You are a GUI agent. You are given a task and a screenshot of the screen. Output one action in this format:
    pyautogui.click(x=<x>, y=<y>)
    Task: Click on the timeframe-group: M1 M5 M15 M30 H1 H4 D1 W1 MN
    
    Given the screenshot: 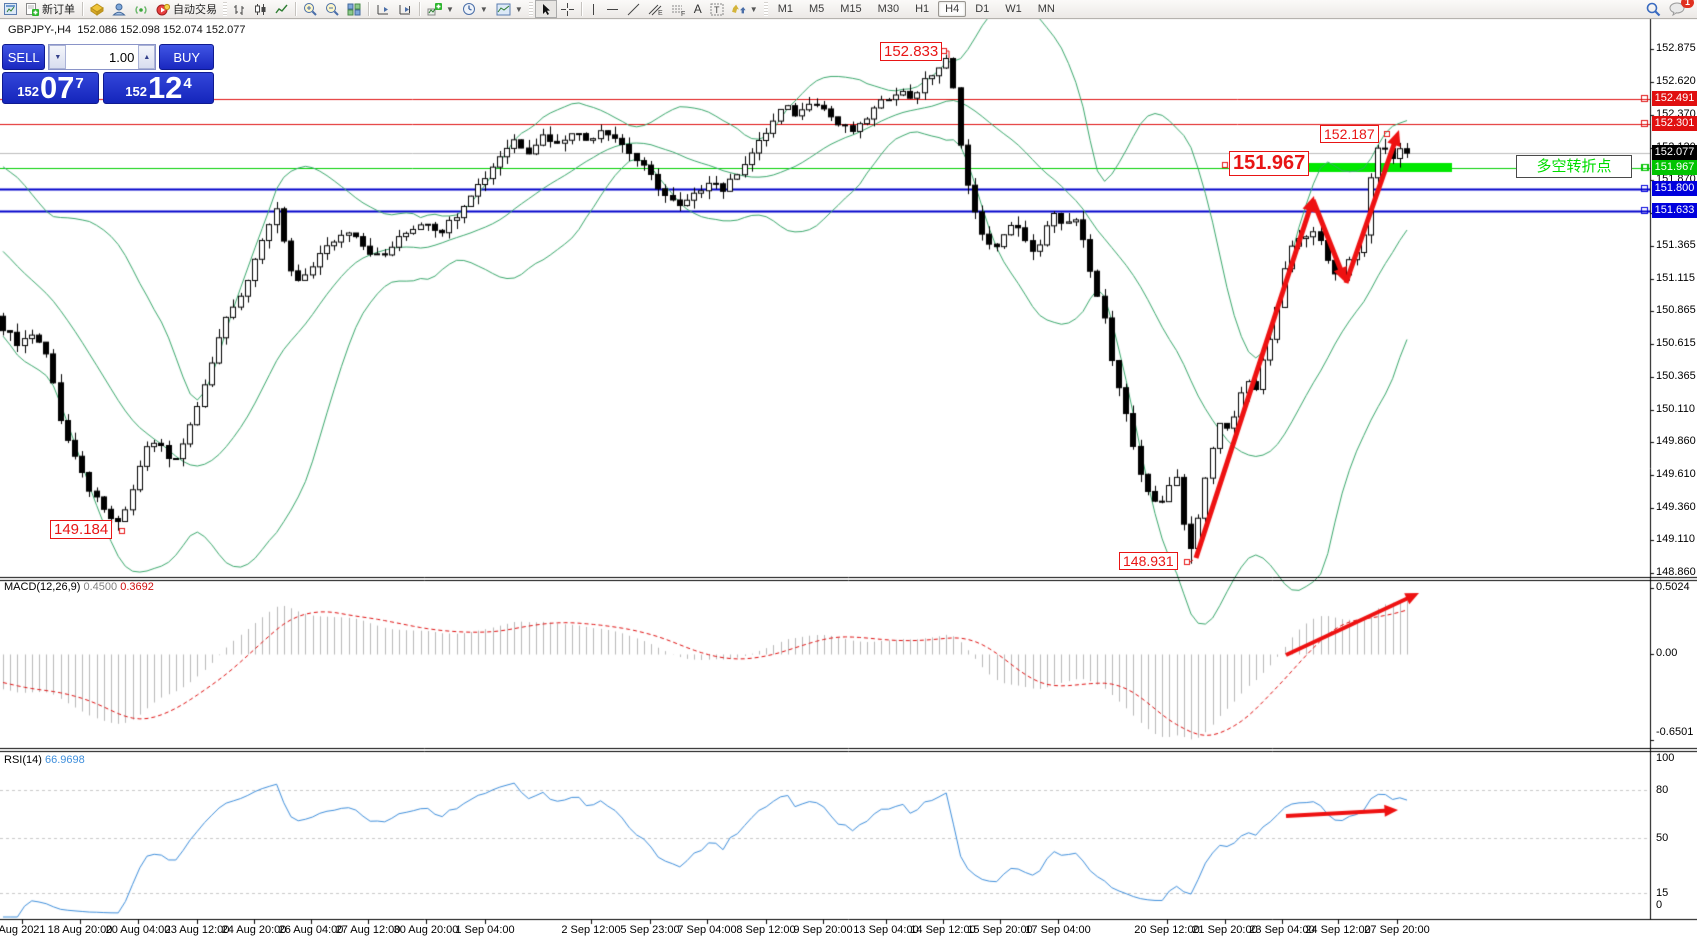 What is the action you would take?
    pyautogui.click(x=916, y=9)
    